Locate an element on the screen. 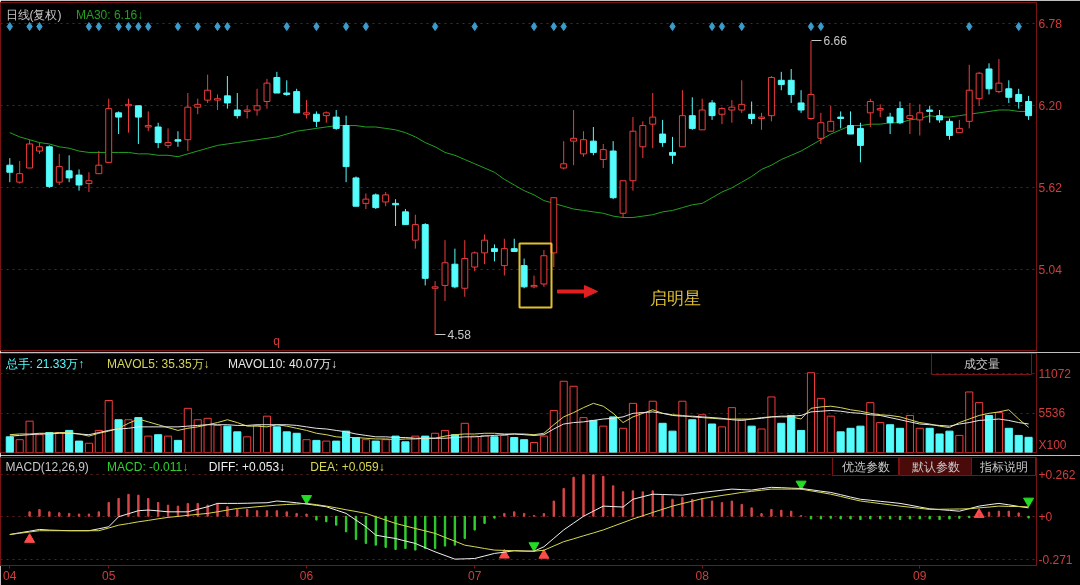 This screenshot has width=1080, height=585. y-tick-label: 5536 is located at coordinates (1052, 413).